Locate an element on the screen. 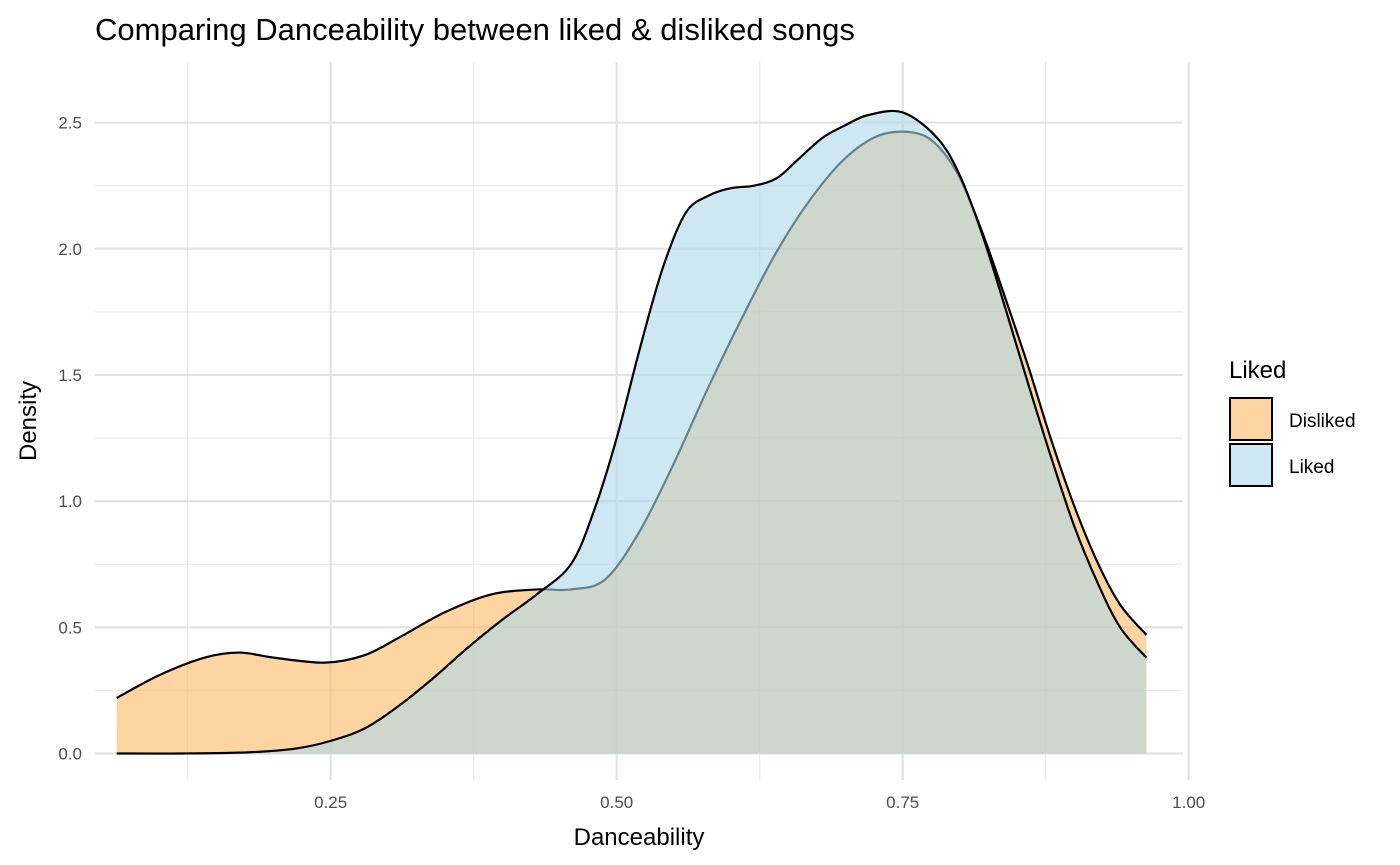 The image size is (1400, 865). legend: Liked Disliked Liked is located at coordinates (1292, 422).